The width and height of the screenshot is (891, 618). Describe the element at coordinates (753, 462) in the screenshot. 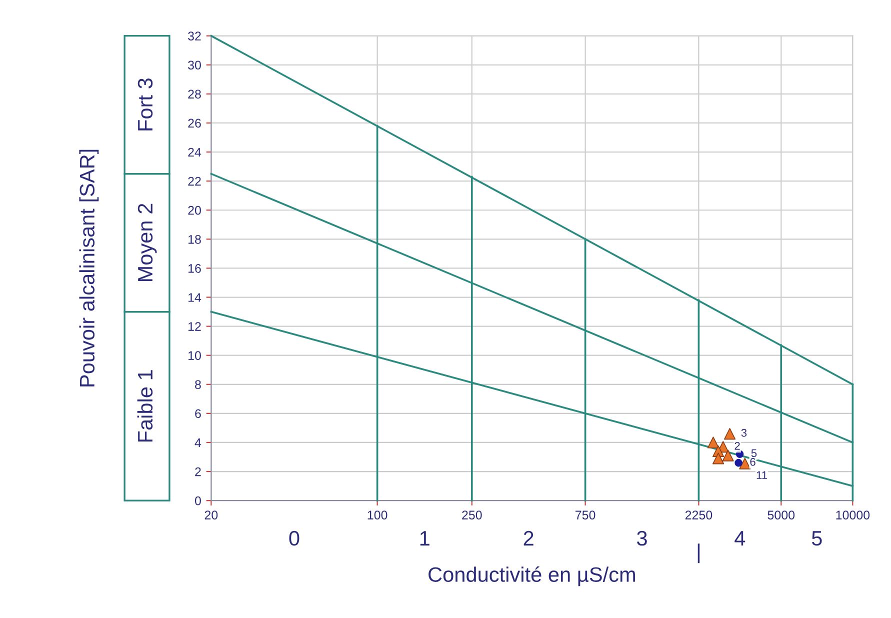

I see `annotation: 6` at that location.